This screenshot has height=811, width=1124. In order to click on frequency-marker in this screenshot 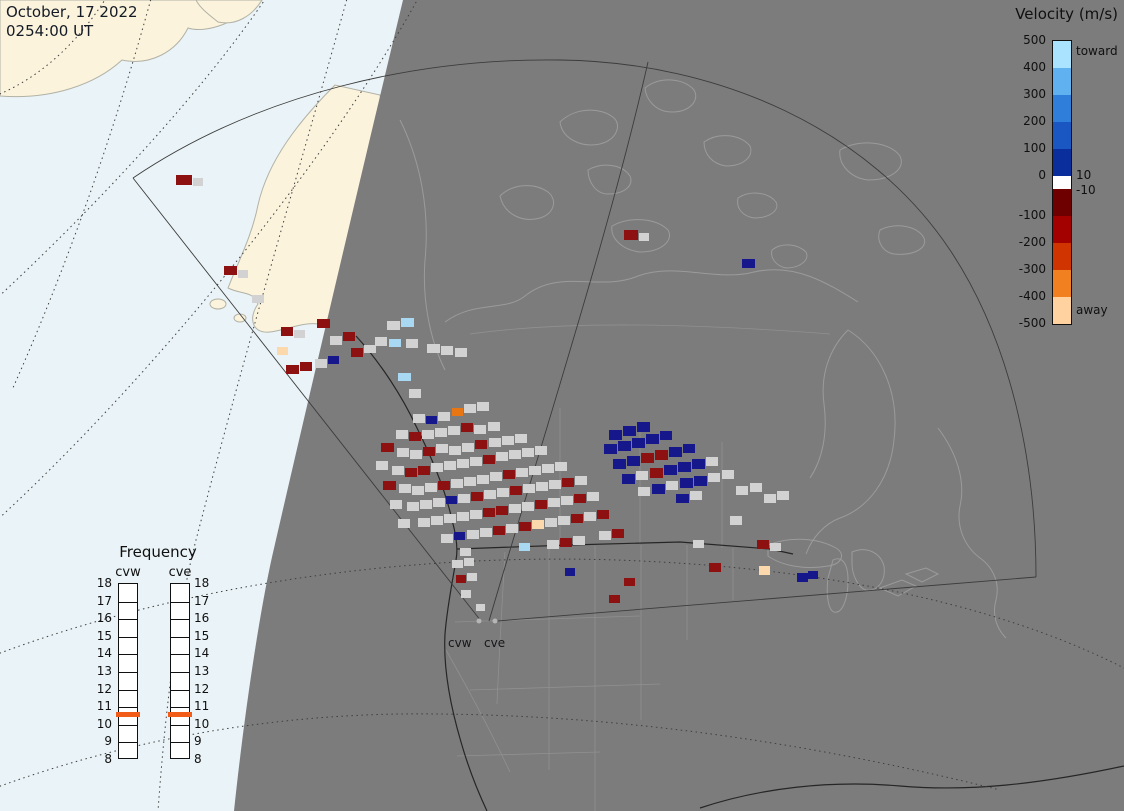, I will do `click(180, 715)`.